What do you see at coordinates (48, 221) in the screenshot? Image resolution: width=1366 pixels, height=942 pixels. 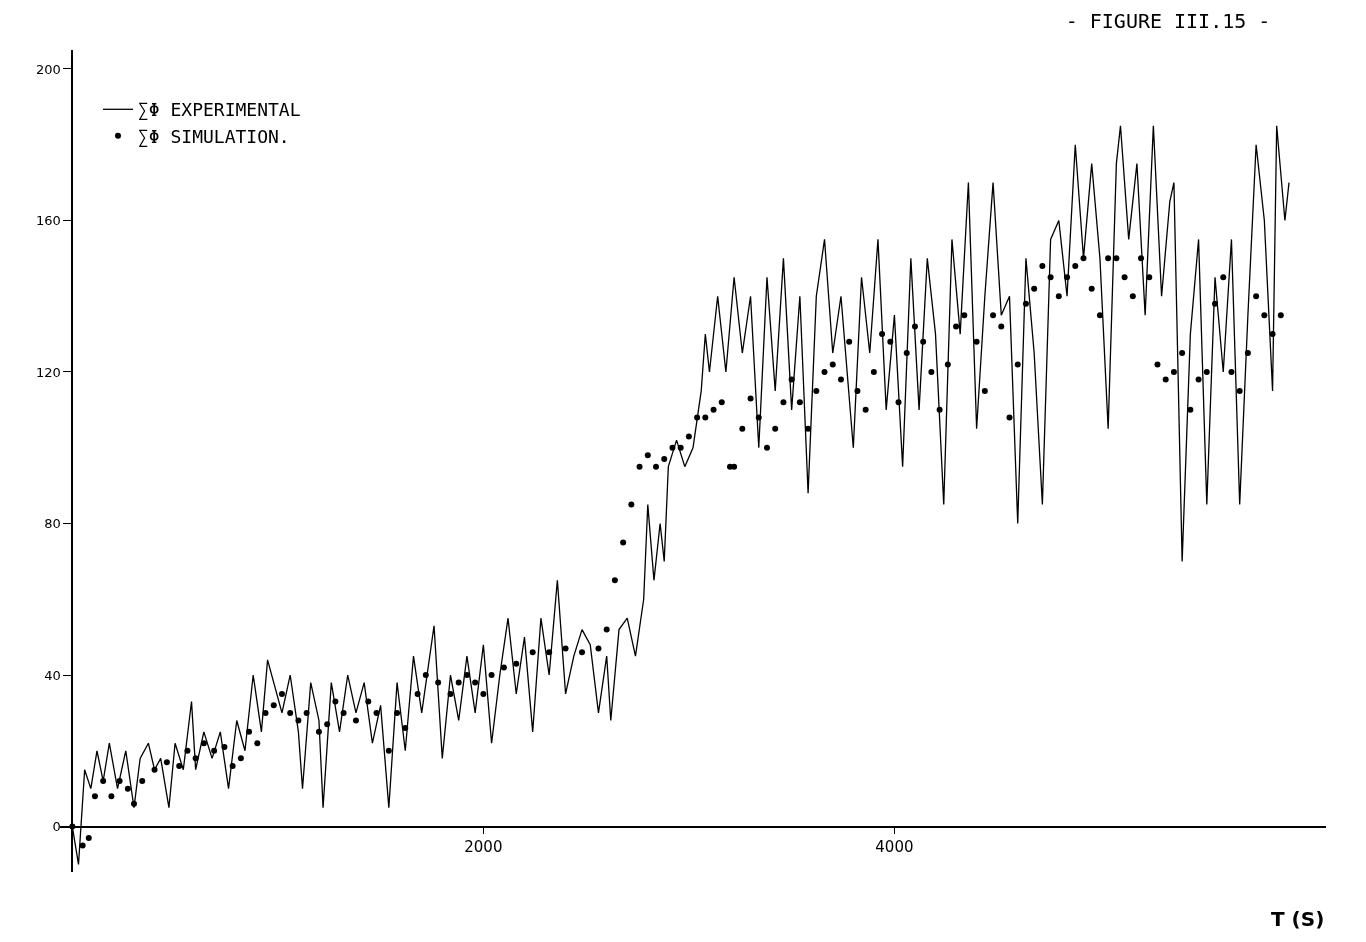 I see `y-tick-label: 160` at bounding box center [48, 221].